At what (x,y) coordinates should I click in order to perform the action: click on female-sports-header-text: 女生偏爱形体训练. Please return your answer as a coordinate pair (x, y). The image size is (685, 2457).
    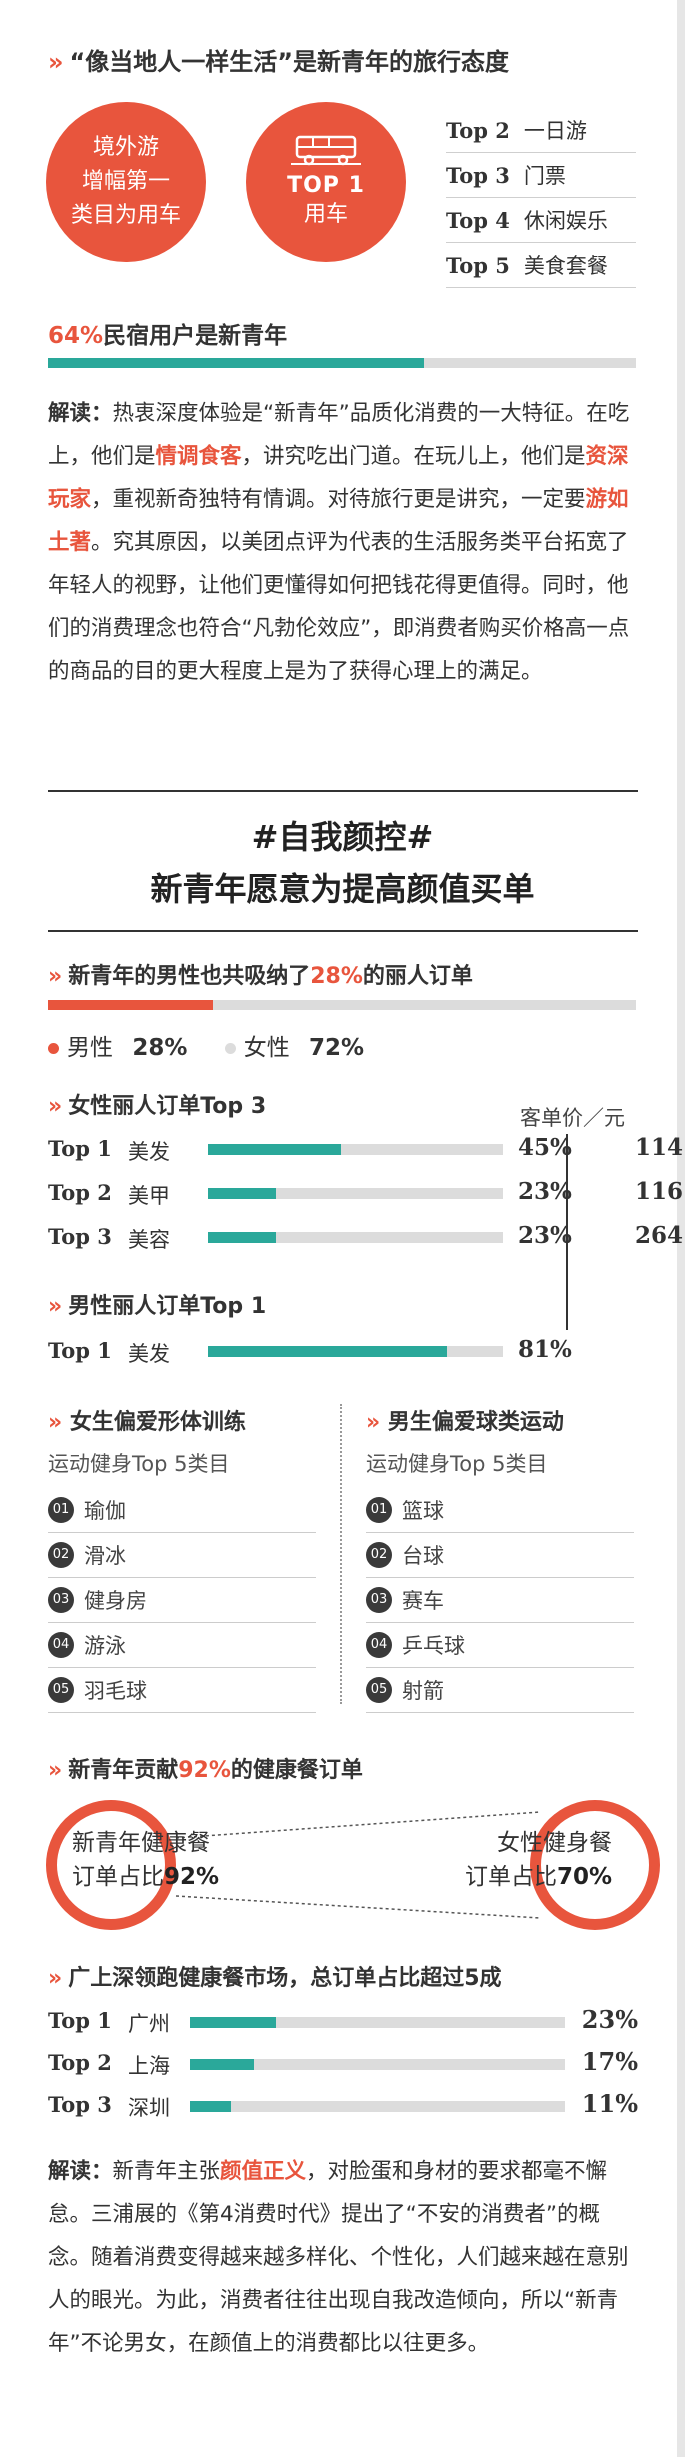
    Looking at the image, I should click on (157, 1422).